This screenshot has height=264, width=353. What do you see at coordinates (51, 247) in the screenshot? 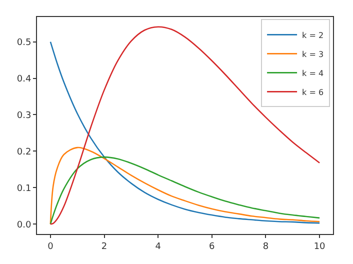
I see `x-tick-label: 0` at bounding box center [51, 247].